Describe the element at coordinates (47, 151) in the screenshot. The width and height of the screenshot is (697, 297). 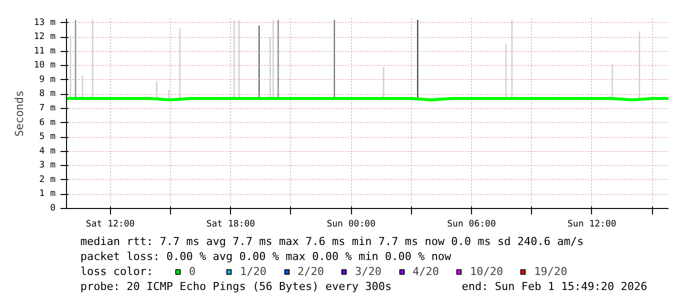
I see `y-tick-label: 4 m` at that location.